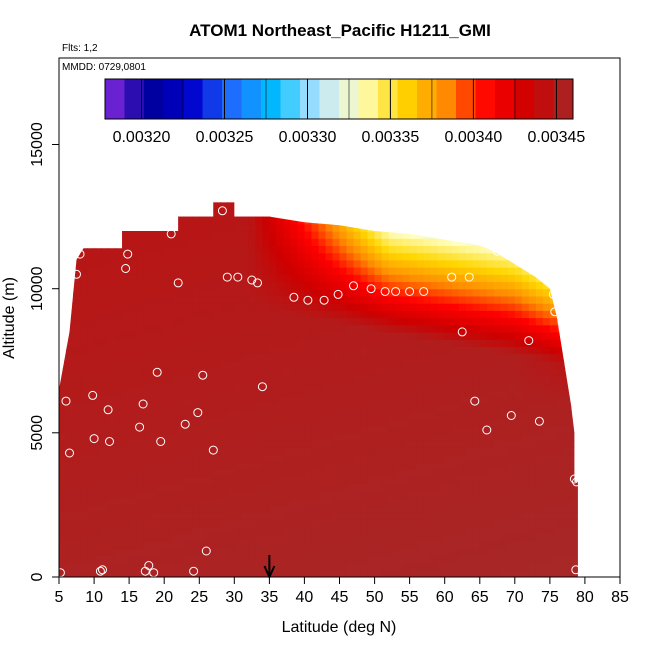 The width and height of the screenshot is (650, 650). I want to click on x-axis-label: Latitude (deg N), so click(339, 627).